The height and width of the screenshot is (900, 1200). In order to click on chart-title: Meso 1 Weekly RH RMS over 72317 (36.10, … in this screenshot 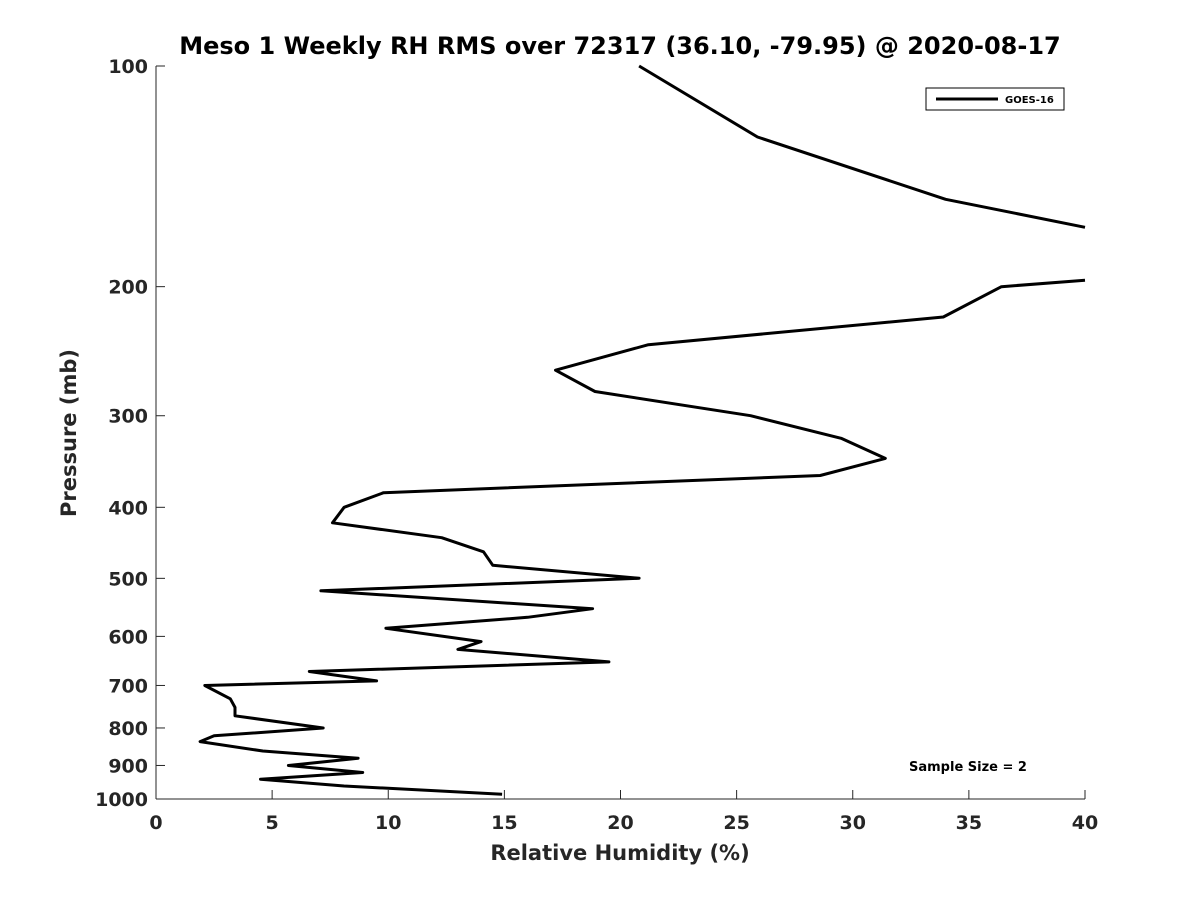, I will do `click(620, 46)`.